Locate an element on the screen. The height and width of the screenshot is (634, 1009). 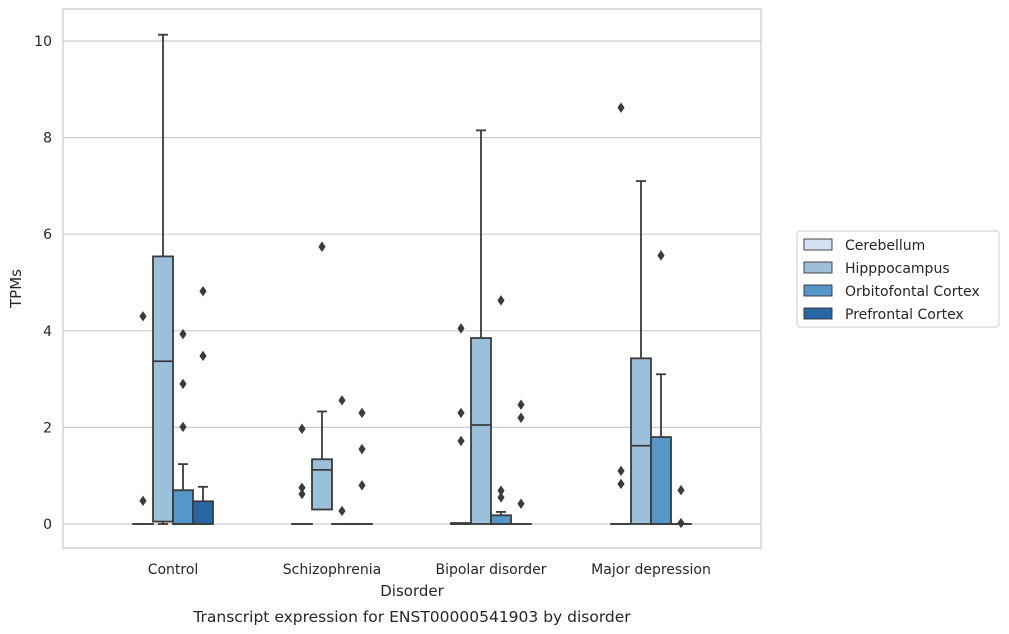
y-tick-label: 4 is located at coordinates (47, 332).